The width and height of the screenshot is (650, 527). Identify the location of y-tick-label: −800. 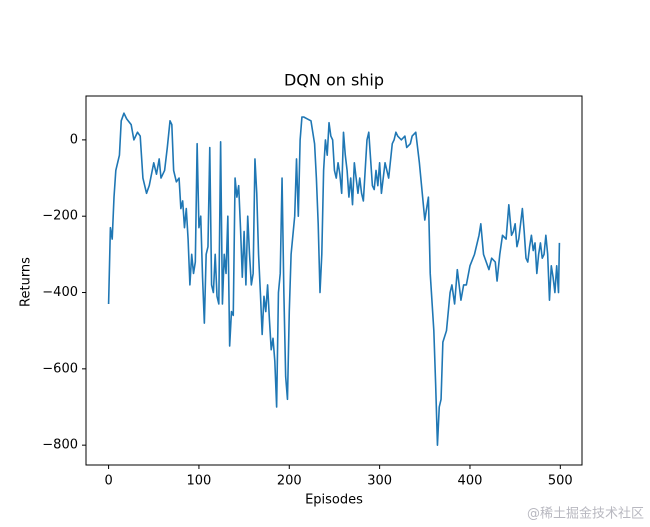
(60, 445).